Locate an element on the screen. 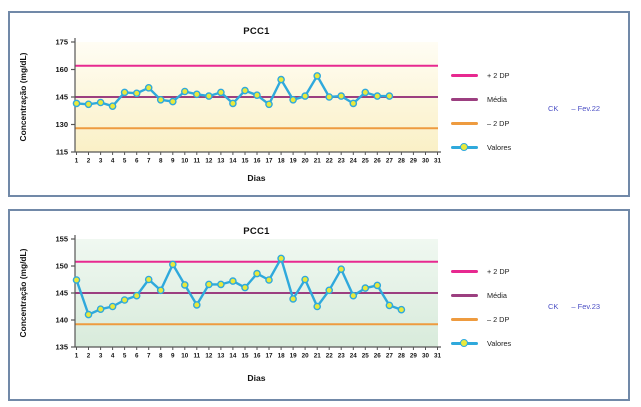 The width and height of the screenshot is (641, 407). x-tick-label: 6 is located at coordinates (137, 161).